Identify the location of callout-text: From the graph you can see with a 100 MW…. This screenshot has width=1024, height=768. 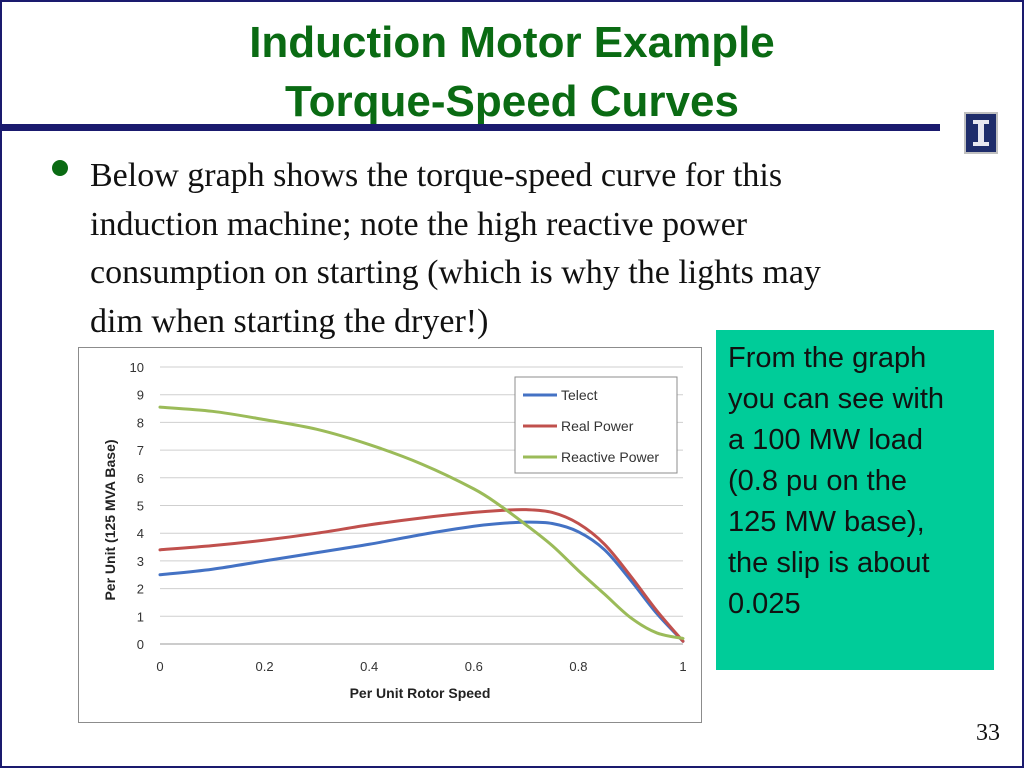
(859, 481).